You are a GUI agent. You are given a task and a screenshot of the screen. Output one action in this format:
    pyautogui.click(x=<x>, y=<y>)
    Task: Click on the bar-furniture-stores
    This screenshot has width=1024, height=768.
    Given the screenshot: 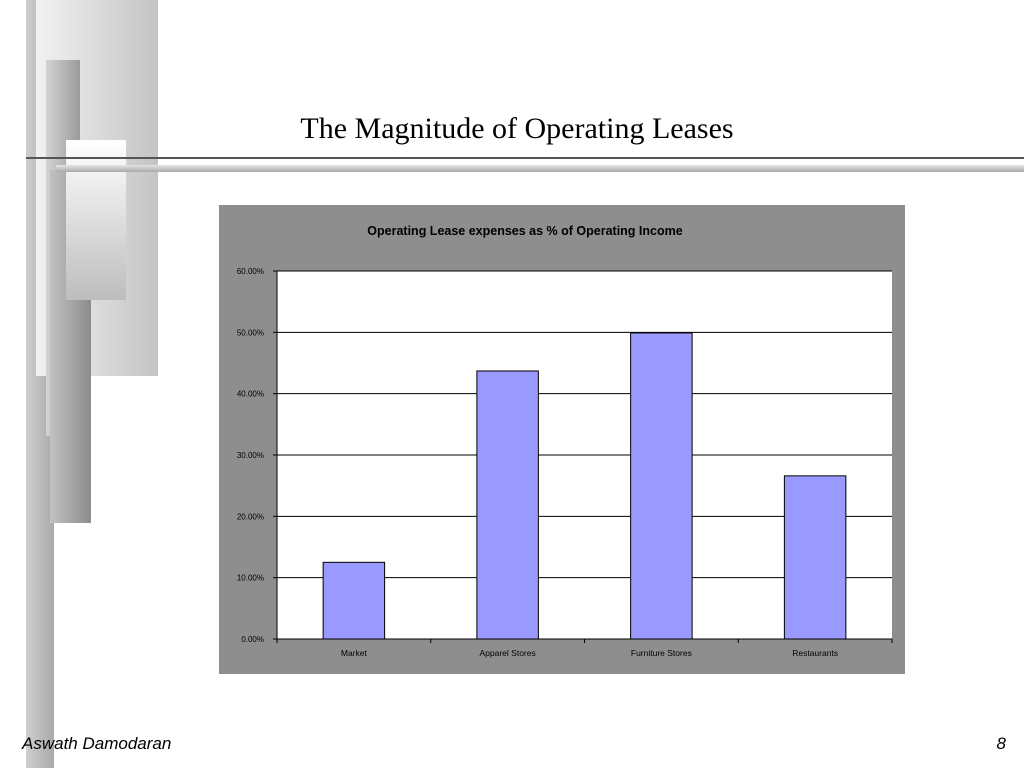 What is the action you would take?
    pyautogui.click(x=661, y=486)
    